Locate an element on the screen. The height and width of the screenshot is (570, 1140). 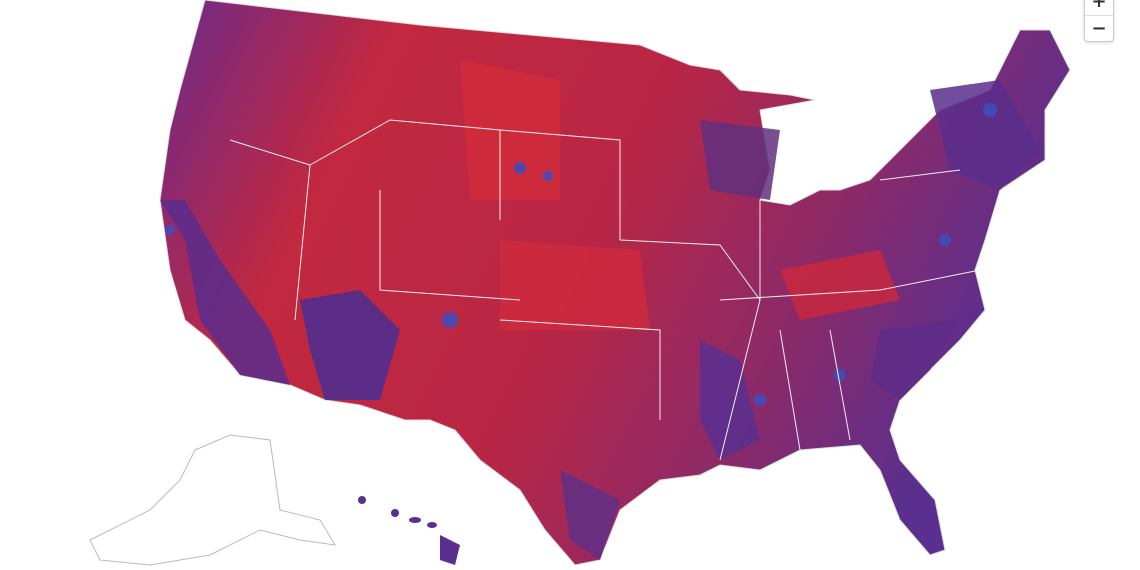
hawaii is located at coordinates (409, 530).